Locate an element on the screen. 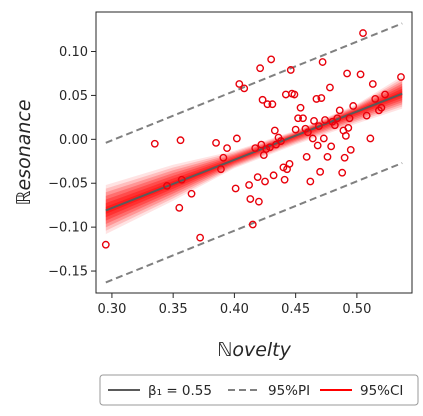 The image size is (423, 416). x-axis: 0.30 0.35 0.40 0.45 0.50 is located at coordinates (234, 305).